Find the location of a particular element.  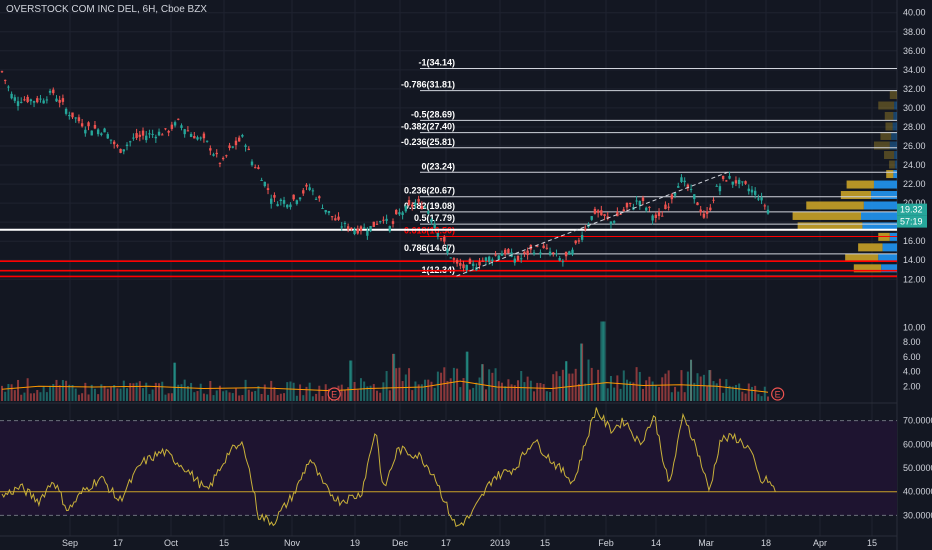

volume-axis-tick: 10.00 is located at coordinates (914, 327).